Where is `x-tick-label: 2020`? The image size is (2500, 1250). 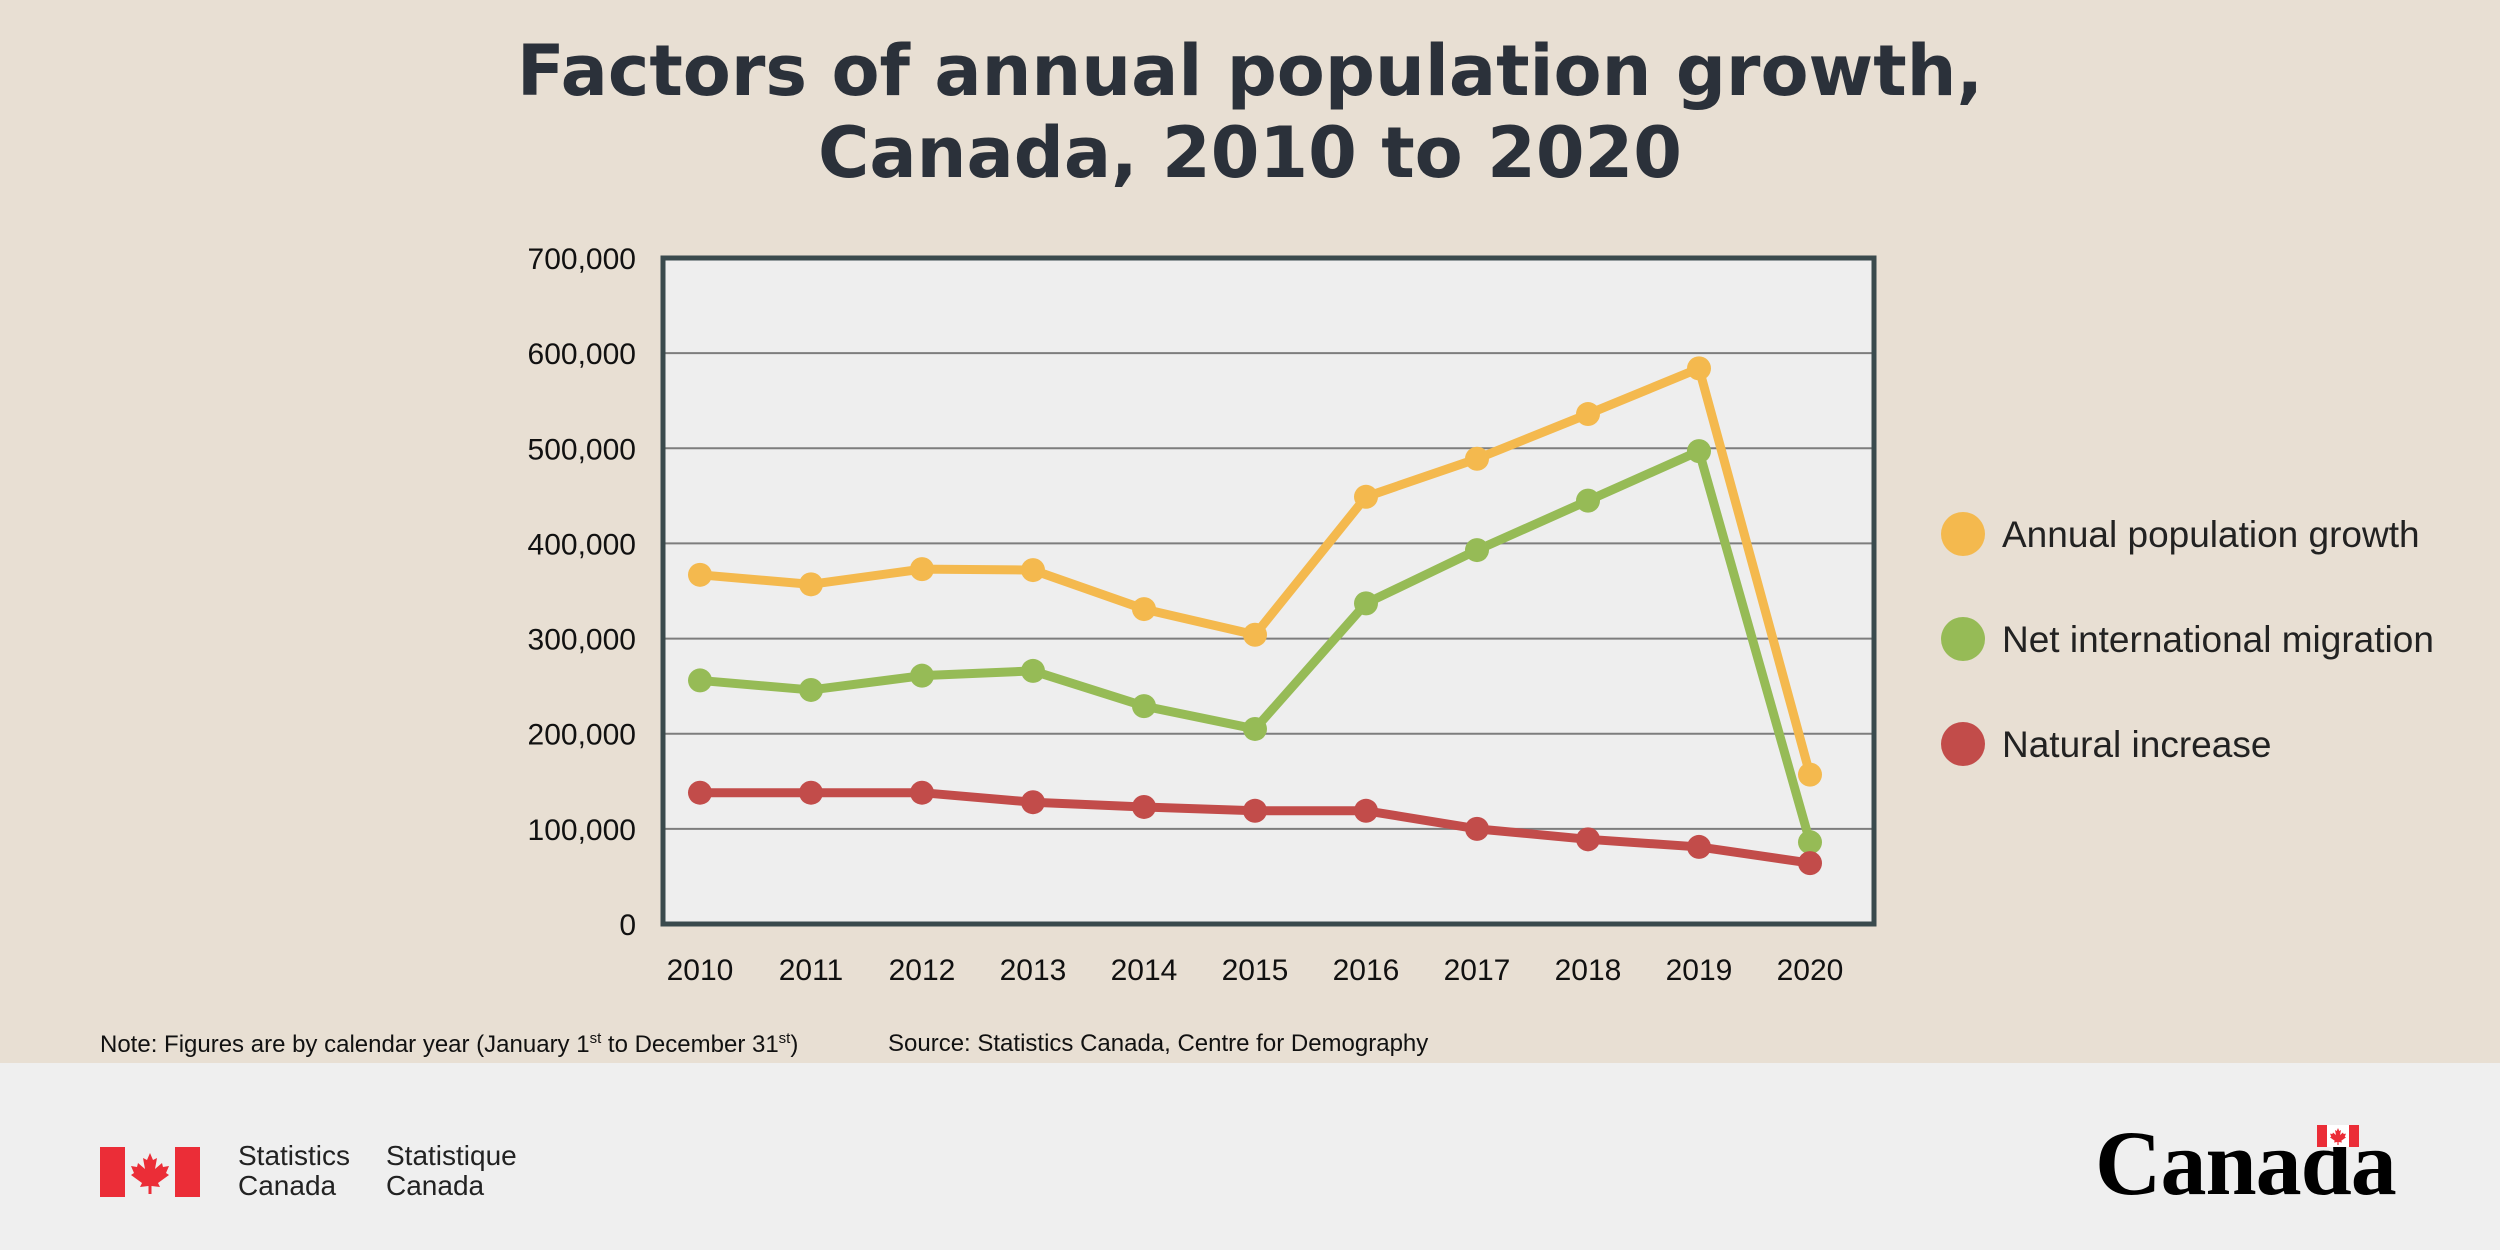 x-tick-label: 2020 is located at coordinates (1810, 970).